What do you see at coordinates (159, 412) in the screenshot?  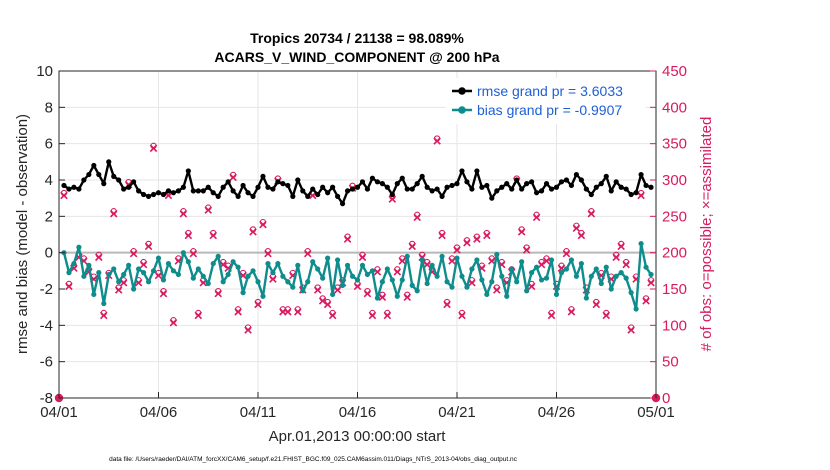 I see `x-tick-label: 04/06` at bounding box center [159, 412].